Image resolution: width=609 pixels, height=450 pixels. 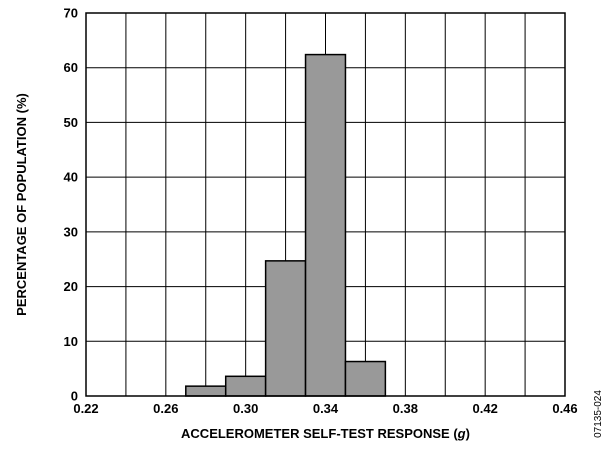 I want to click on y-tick-label: 60, so click(x=71, y=67).